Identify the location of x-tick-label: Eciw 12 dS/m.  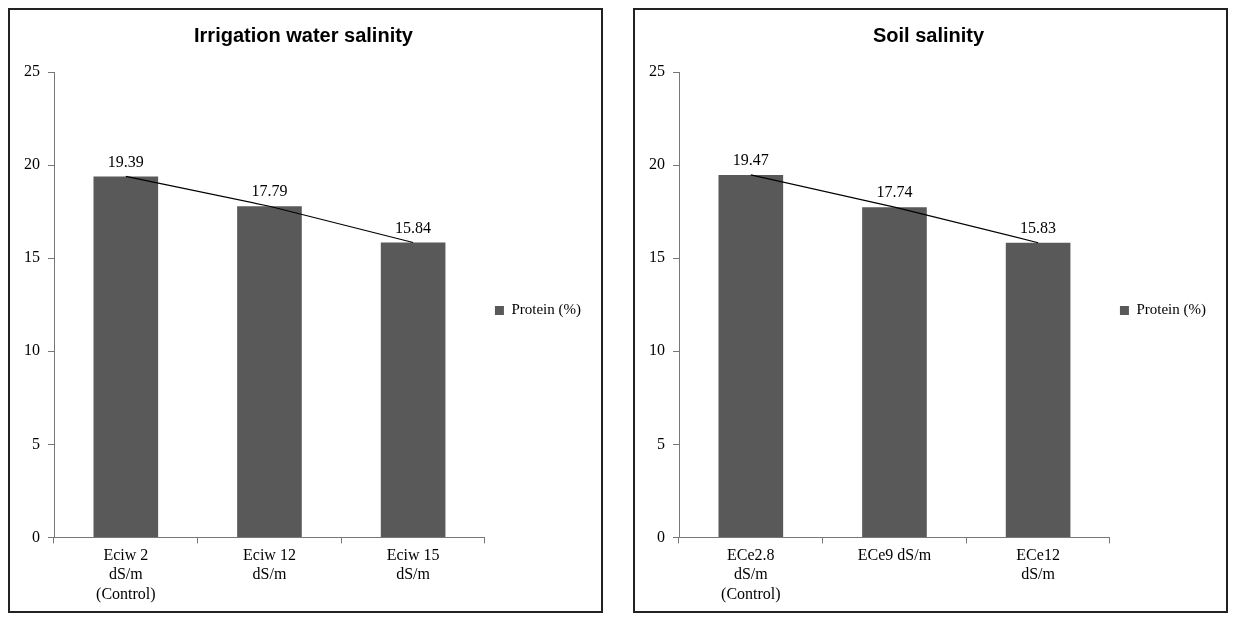
(269, 564).